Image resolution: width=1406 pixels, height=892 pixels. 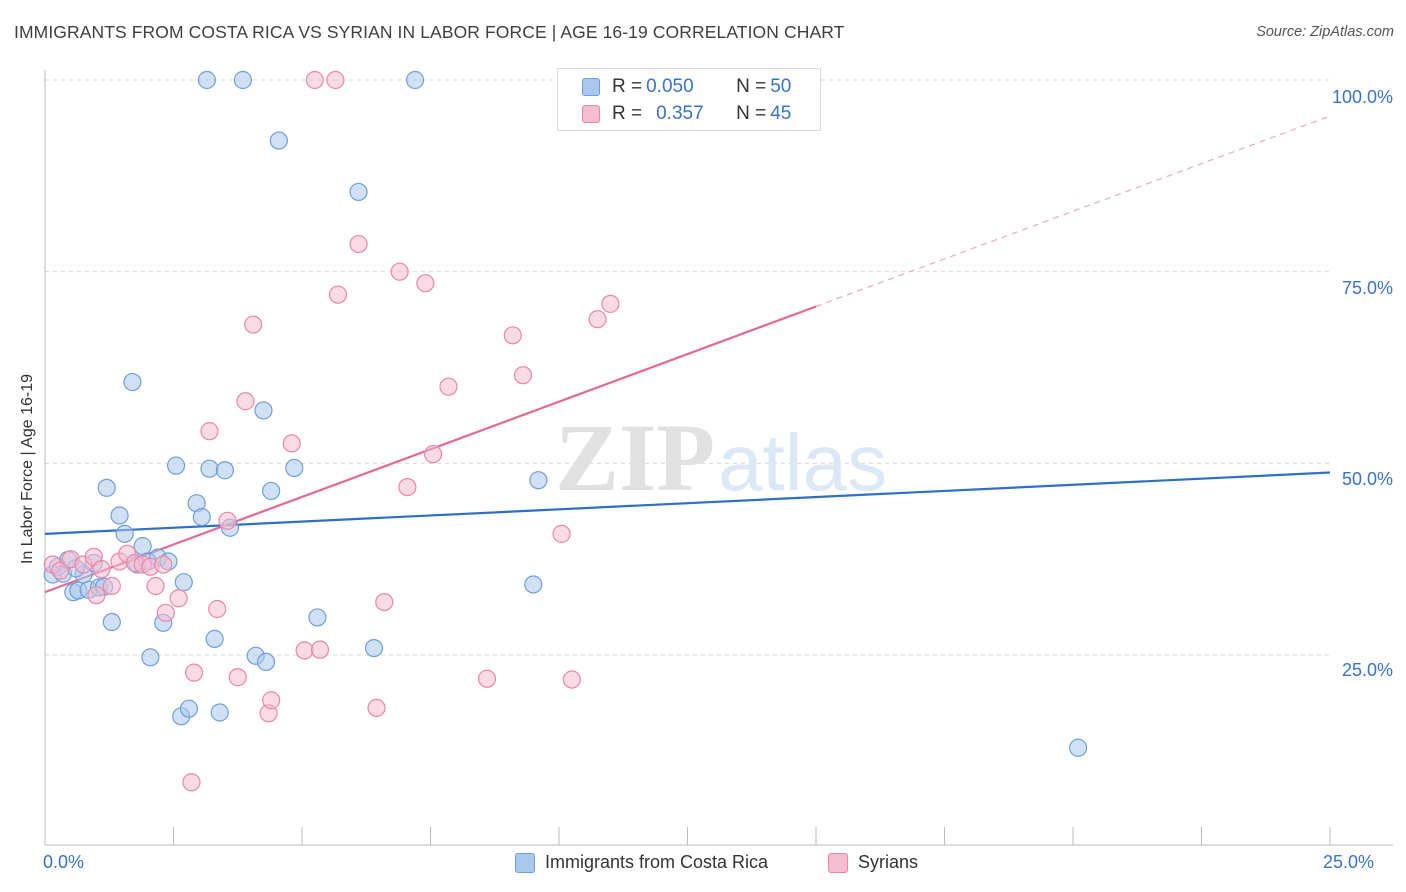 What do you see at coordinates (670, 86) in the screenshot?
I see `legend-r-value: 0.050` at bounding box center [670, 86].